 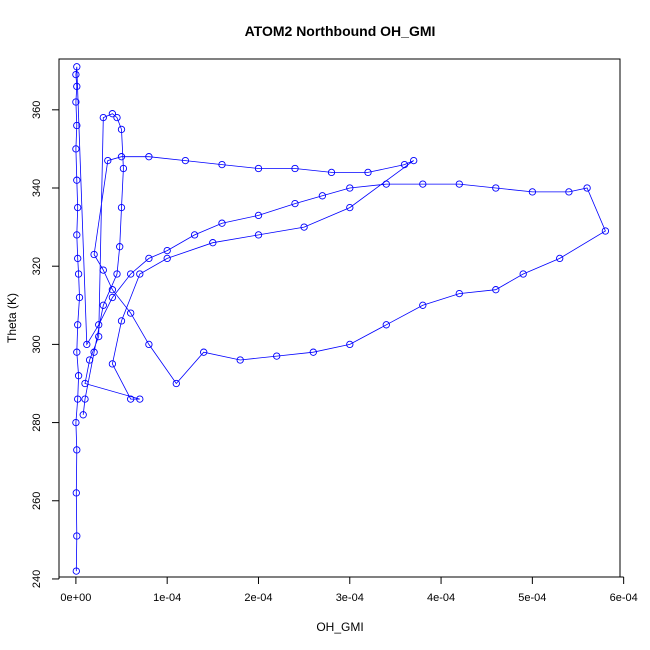 I want to click on x-tick-label: 3e-04, so click(x=350, y=598).